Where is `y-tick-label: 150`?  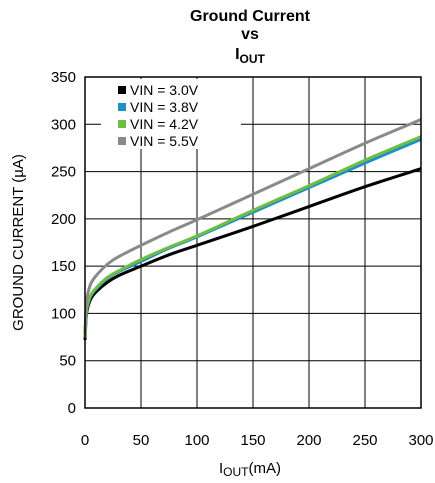 y-tick-label: 150 is located at coordinates (63, 266).